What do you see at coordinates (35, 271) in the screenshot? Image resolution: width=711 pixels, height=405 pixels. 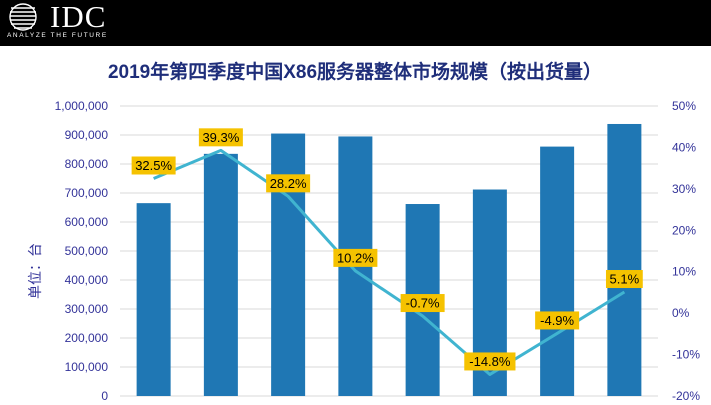 I see `y-axis-label: 单位：台` at bounding box center [35, 271].